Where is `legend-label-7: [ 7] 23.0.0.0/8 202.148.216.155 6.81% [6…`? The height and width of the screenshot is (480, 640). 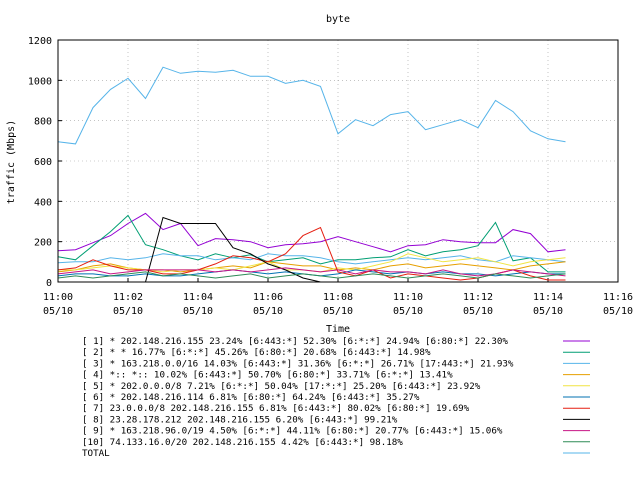
legend-label-7: [ 7] 23.0.0.0/8 202.148.216.155 6.81% [6… is located at coordinates (276, 408).